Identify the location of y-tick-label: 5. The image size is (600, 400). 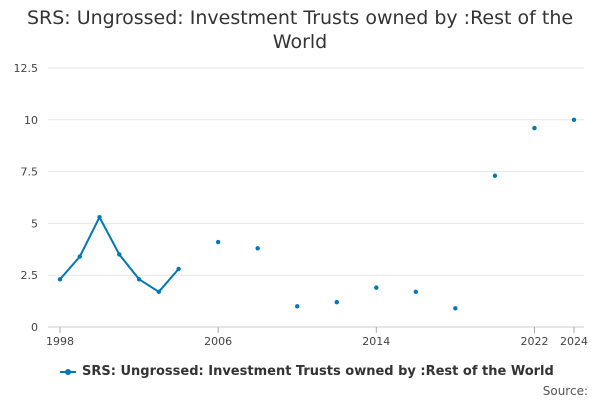
(34, 223).